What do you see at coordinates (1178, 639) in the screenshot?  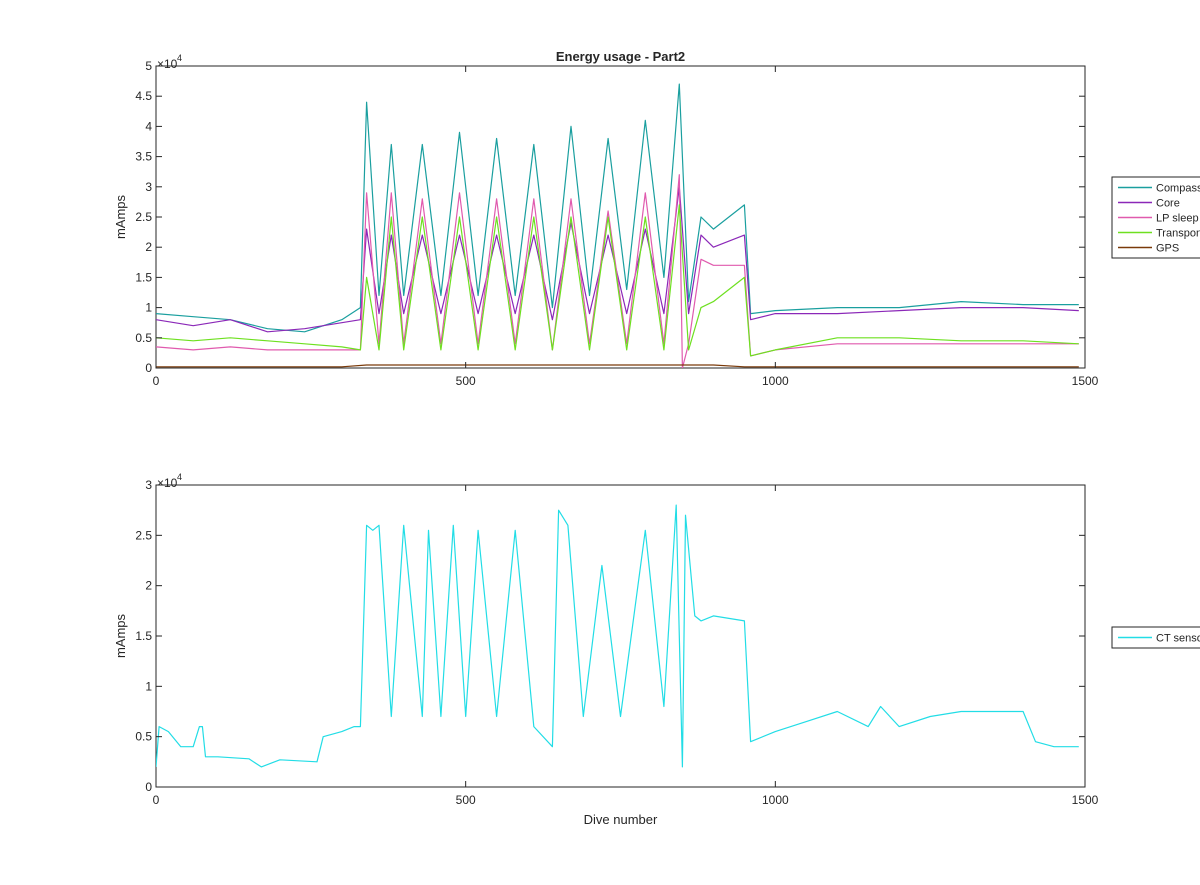 I see `legend-label-ct-sensor: CT sensor` at bounding box center [1178, 639].